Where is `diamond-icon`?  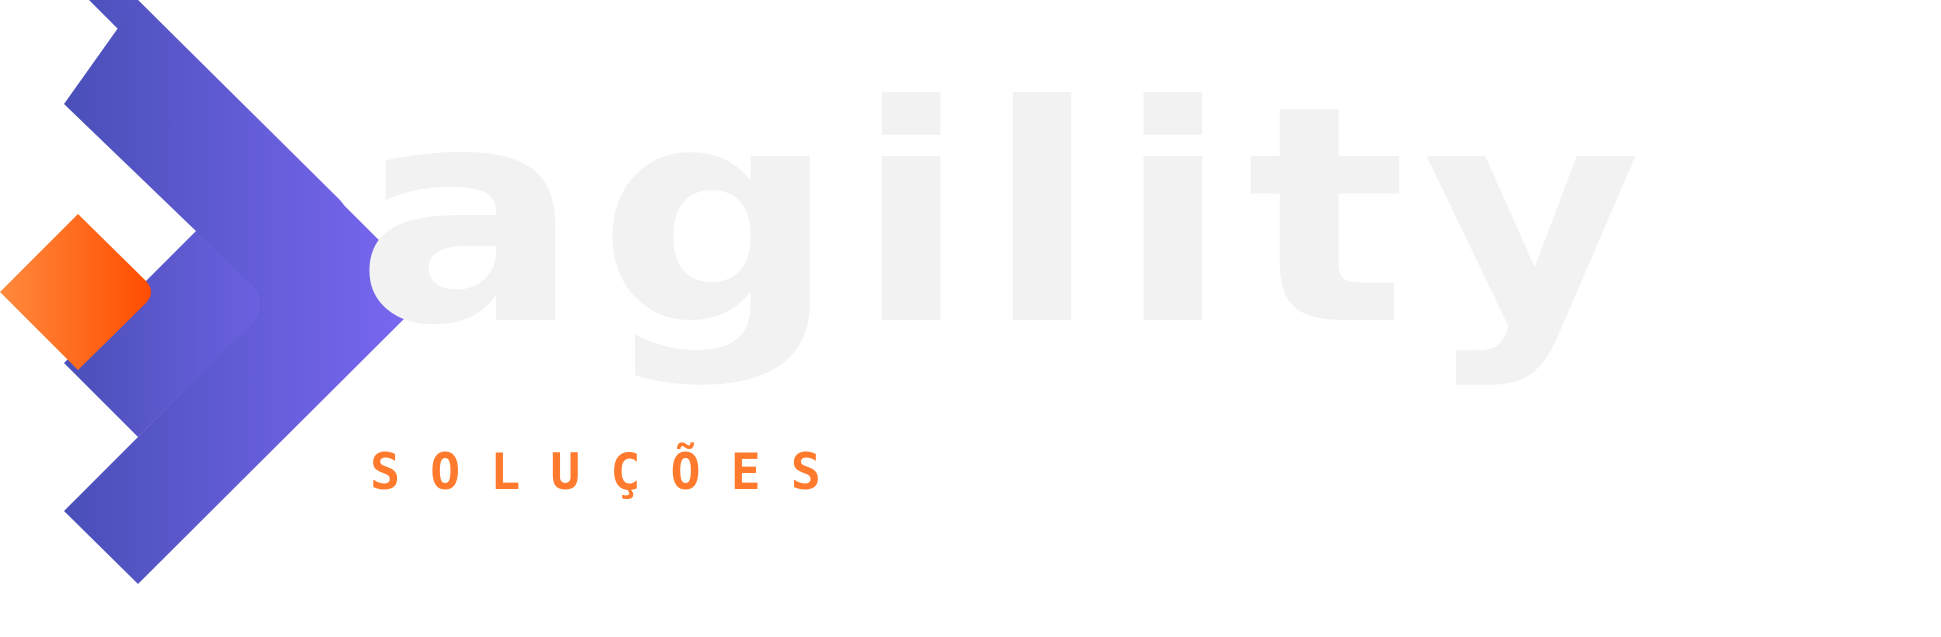 diamond-icon is located at coordinates (75, 292).